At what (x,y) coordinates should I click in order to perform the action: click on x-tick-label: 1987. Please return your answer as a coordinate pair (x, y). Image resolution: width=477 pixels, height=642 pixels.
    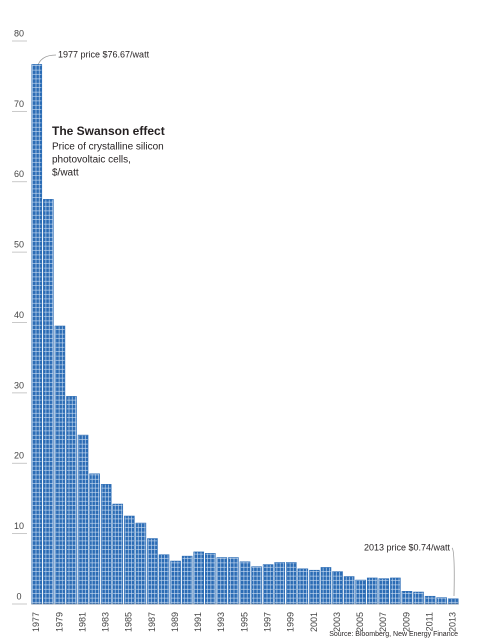
    Looking at the image, I should click on (152, 622).